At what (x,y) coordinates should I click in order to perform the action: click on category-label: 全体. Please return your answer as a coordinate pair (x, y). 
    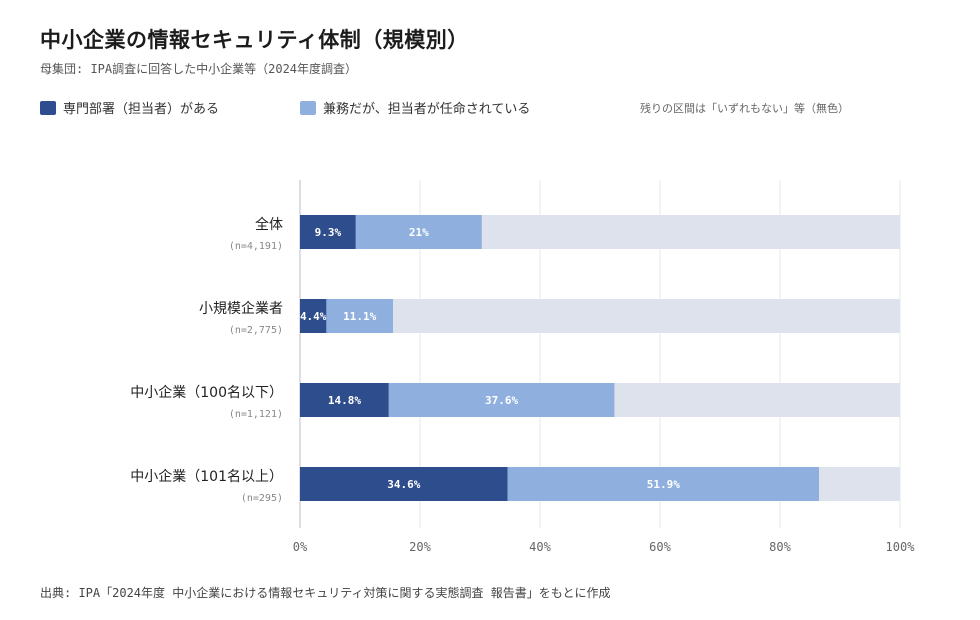
    Looking at the image, I should click on (269, 224).